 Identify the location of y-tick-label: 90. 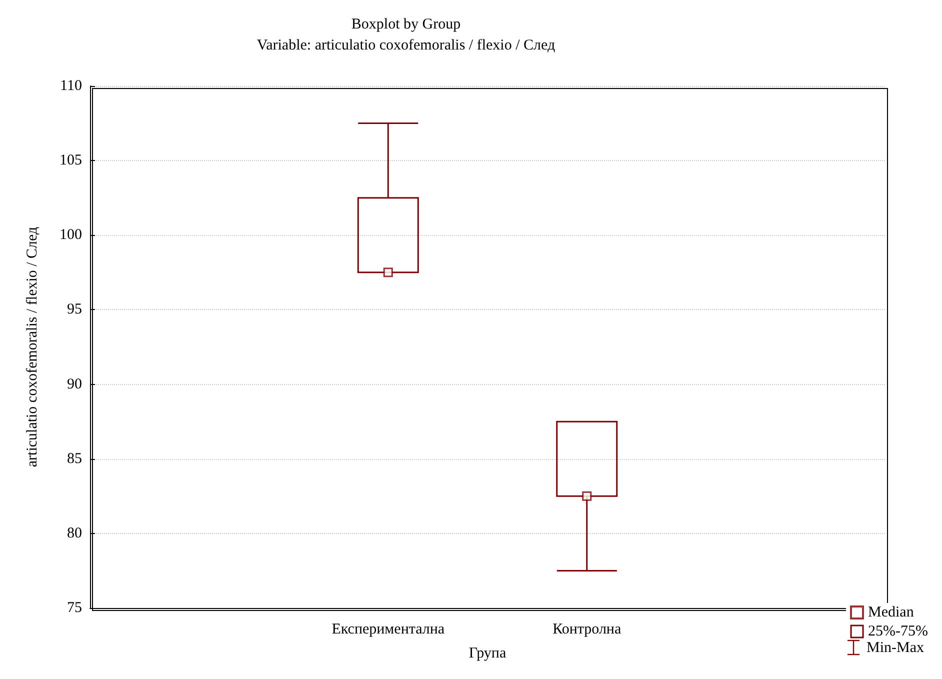
(74, 384).